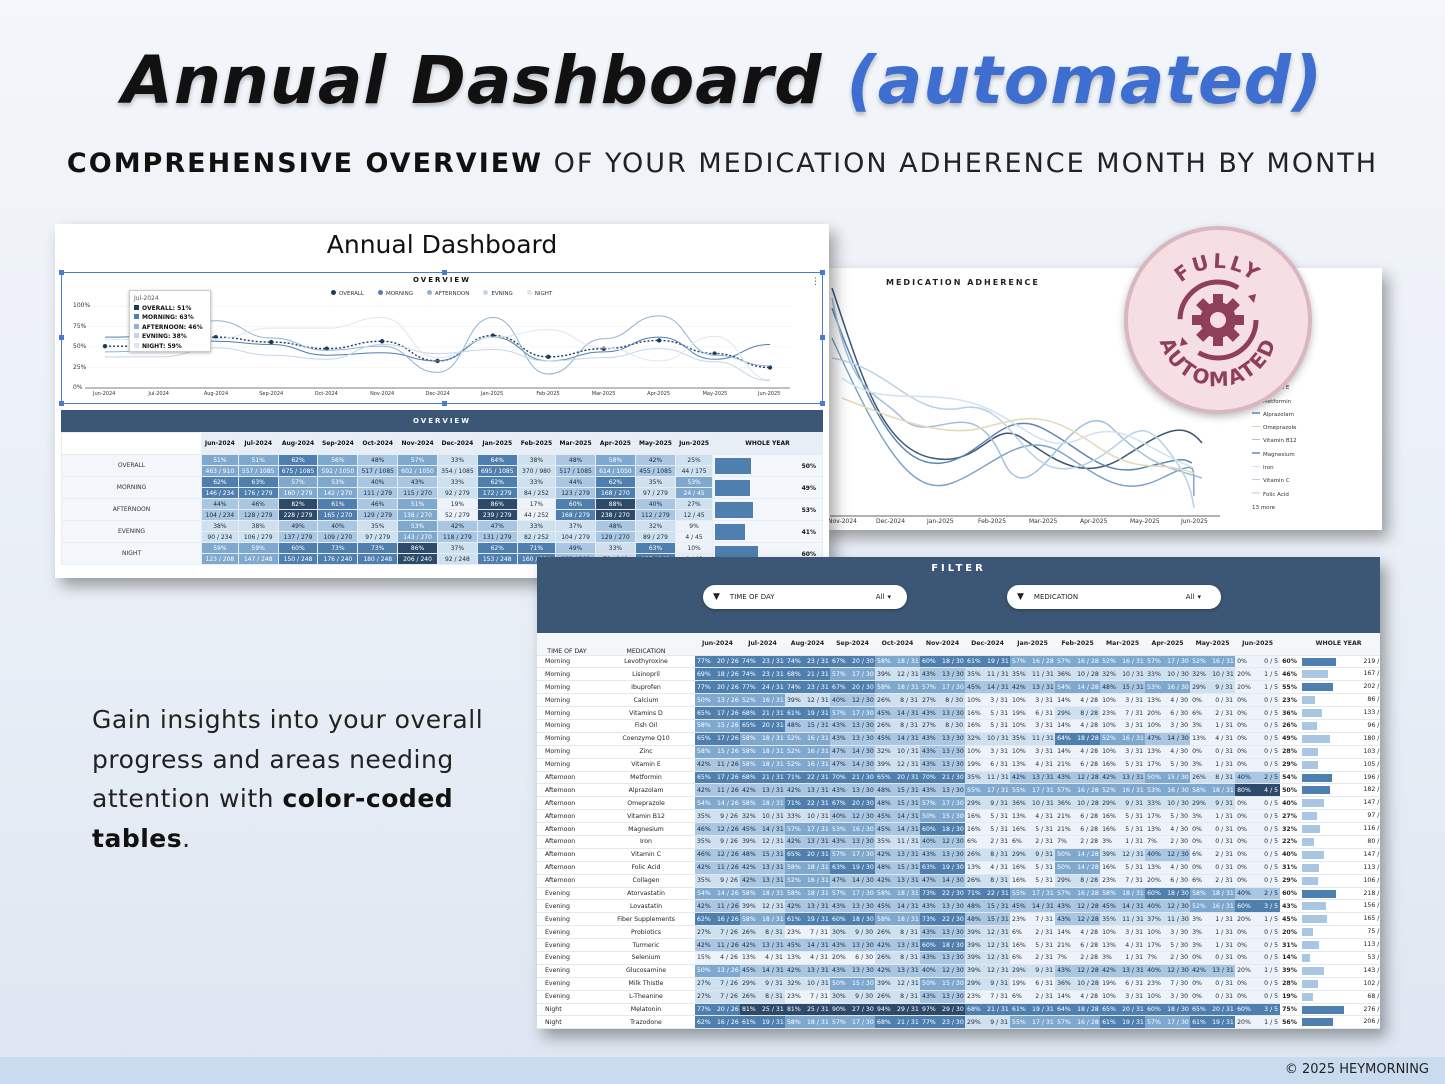  What do you see at coordinates (1223, 752) in the screenshot?
I see `count-cell: 0 / 31` at bounding box center [1223, 752].